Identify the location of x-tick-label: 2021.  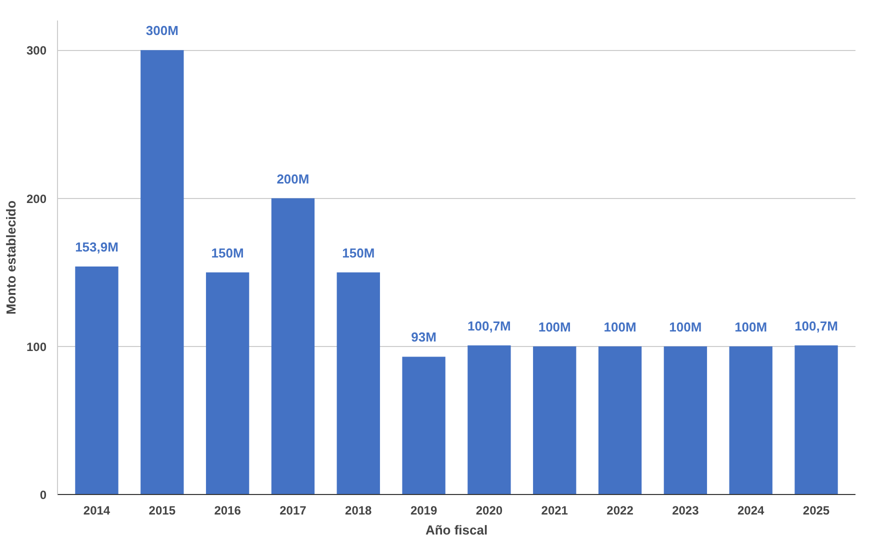
(554, 511).